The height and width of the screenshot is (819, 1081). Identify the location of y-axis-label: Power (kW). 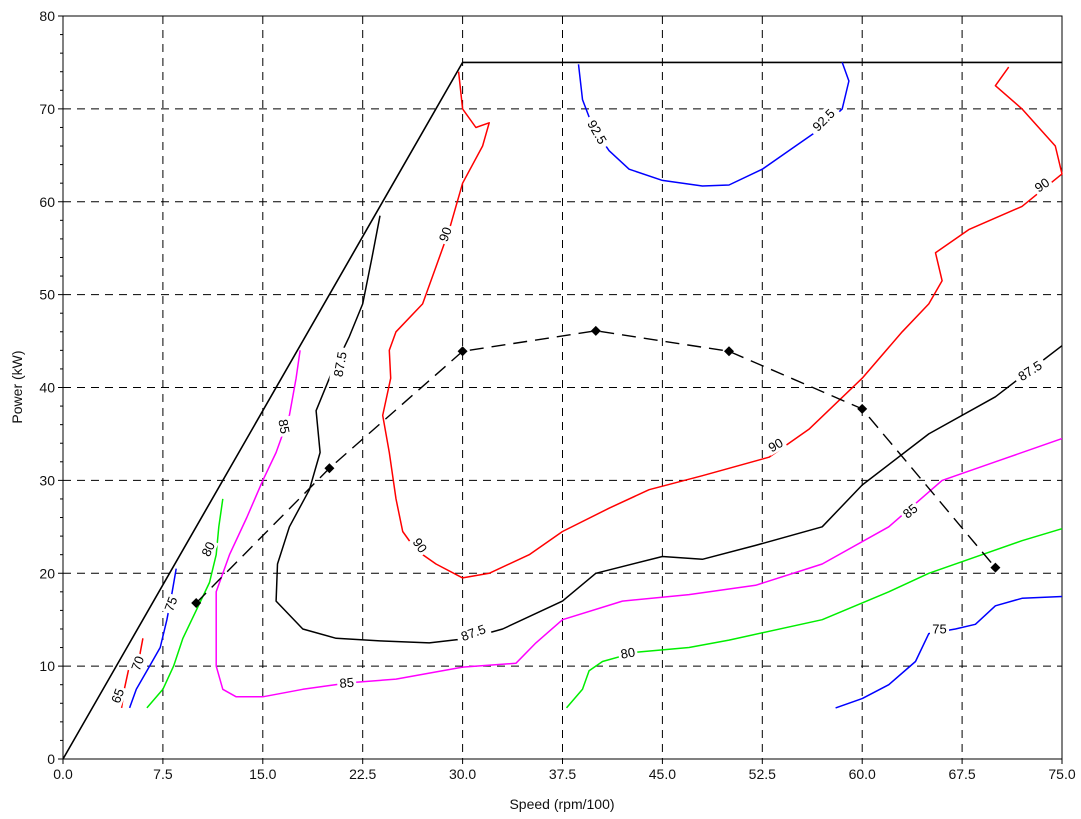
(17, 386).